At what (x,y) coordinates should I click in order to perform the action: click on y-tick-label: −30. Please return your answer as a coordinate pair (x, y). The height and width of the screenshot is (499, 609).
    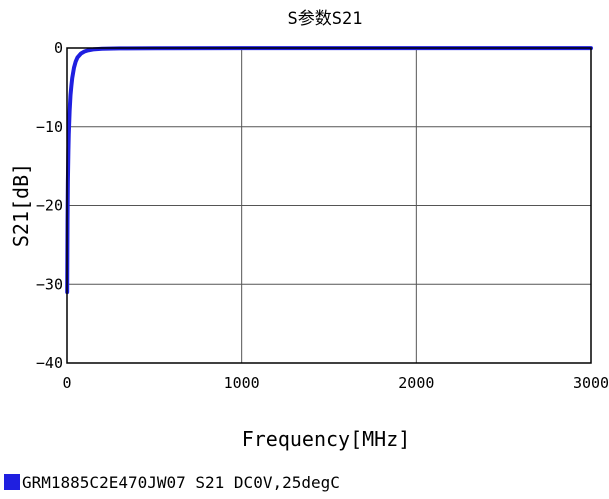
    Looking at the image, I should click on (49, 284).